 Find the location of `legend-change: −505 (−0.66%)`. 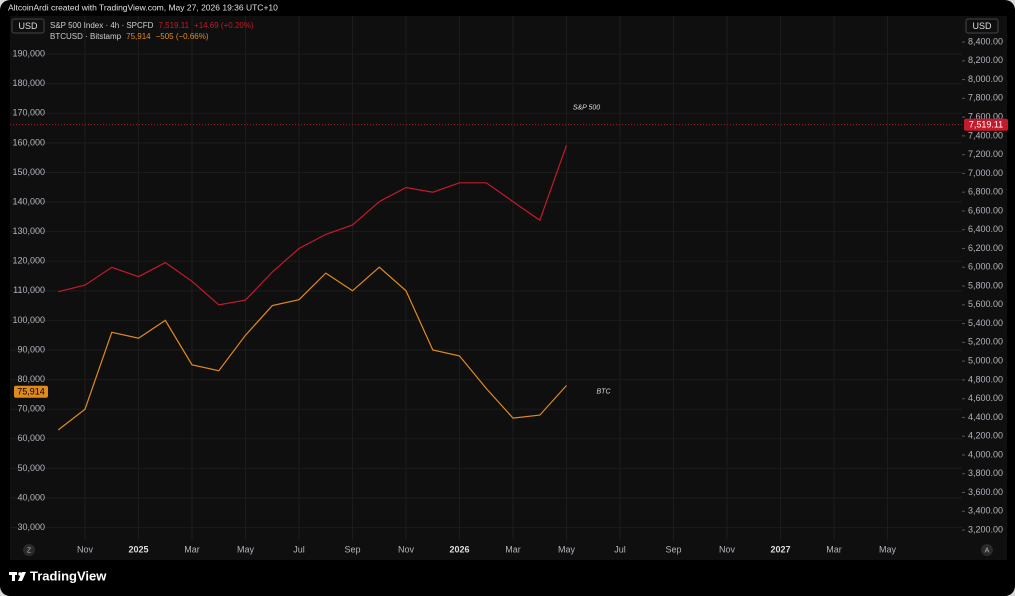

legend-change: −505 (−0.66%) is located at coordinates (182, 36).